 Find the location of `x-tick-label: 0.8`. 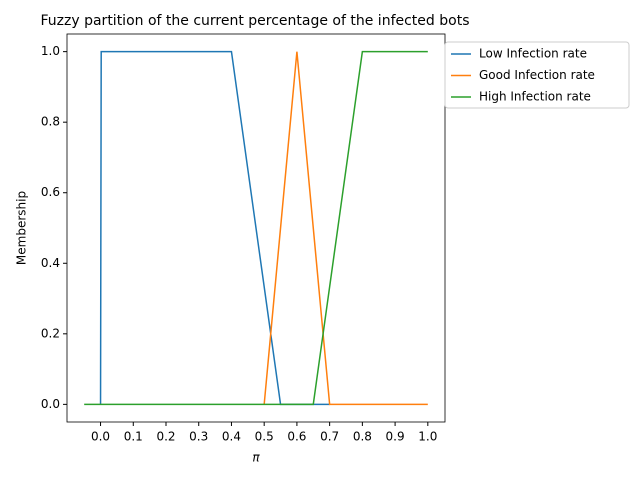

x-tick-label: 0.8 is located at coordinates (362, 437).